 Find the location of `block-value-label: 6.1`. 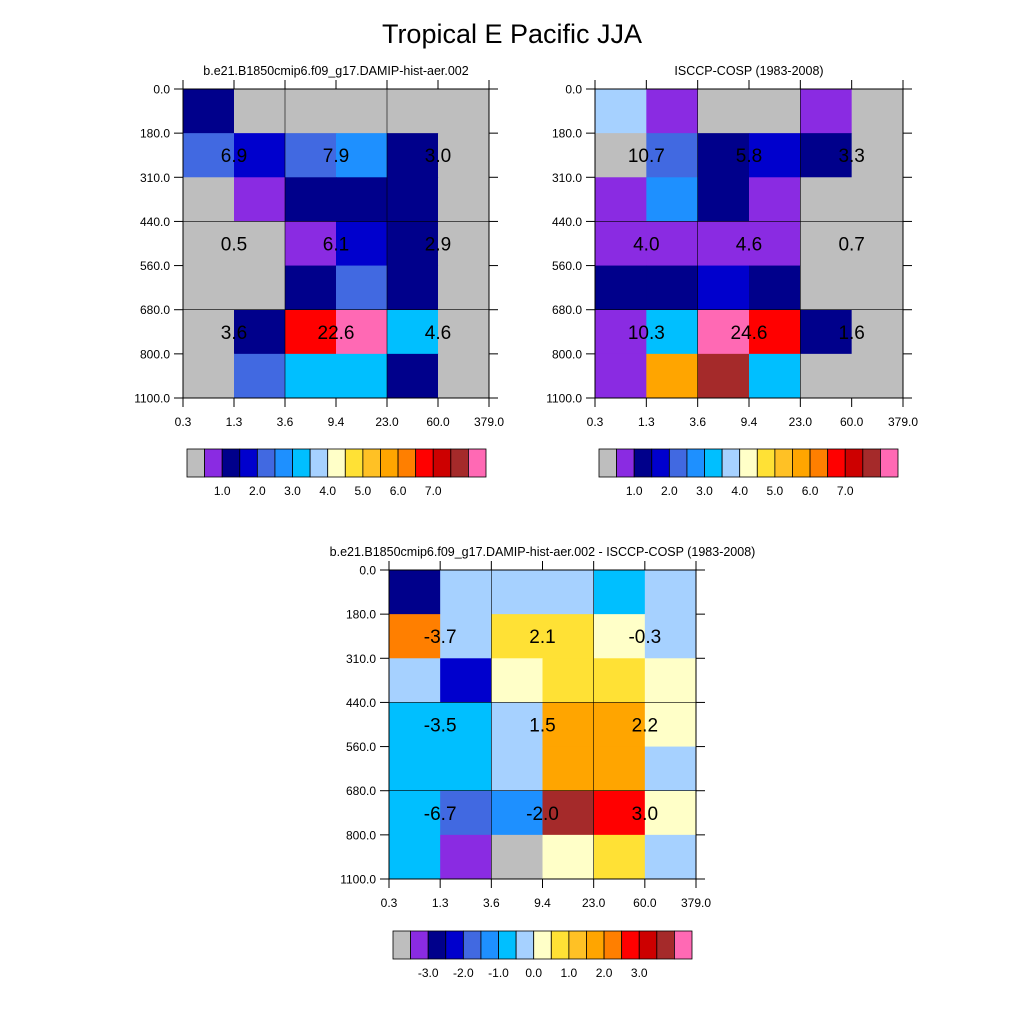

block-value-label: 6.1 is located at coordinates (336, 245).